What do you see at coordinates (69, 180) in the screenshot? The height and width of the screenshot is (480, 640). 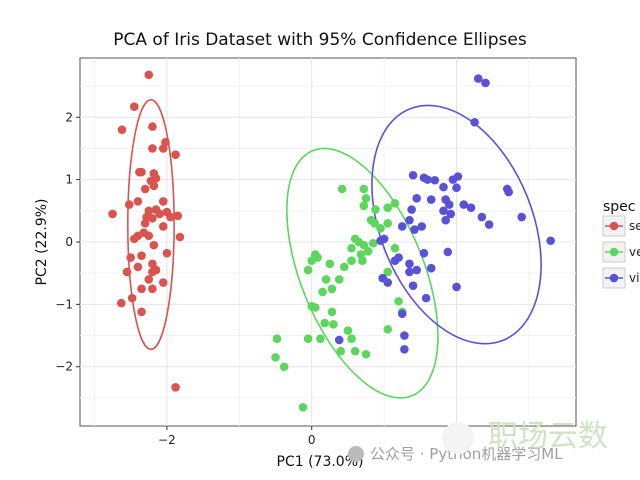 I see `y-tick-label: 1` at bounding box center [69, 180].